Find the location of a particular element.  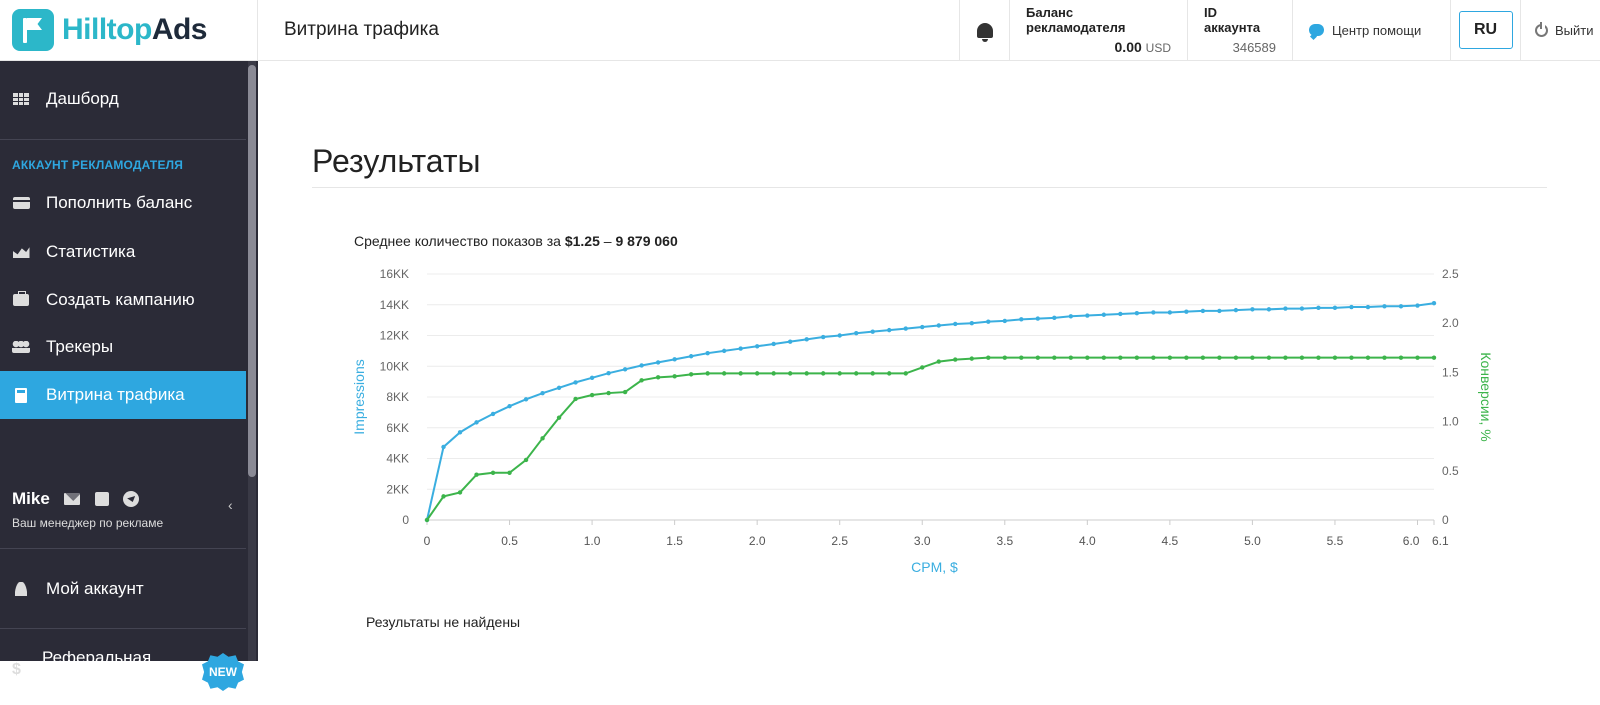

sidebar-item-referral: $ Реферальная программа NEW is located at coordinates (123, 670).